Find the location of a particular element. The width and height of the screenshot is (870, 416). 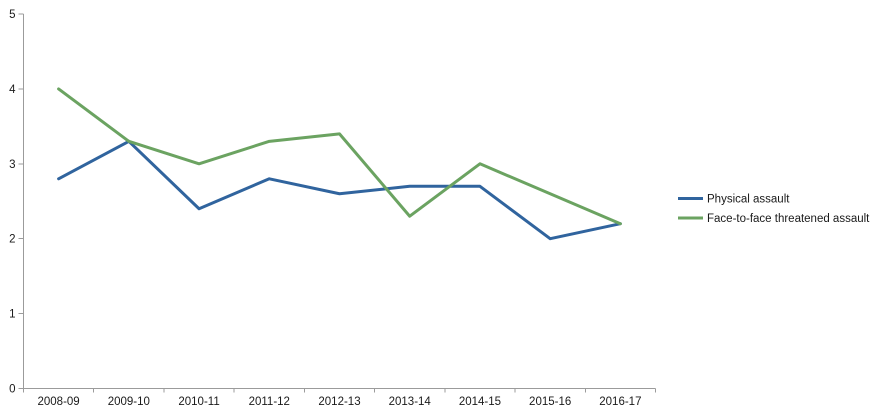

y-tick-label: 5 is located at coordinates (12, 15).